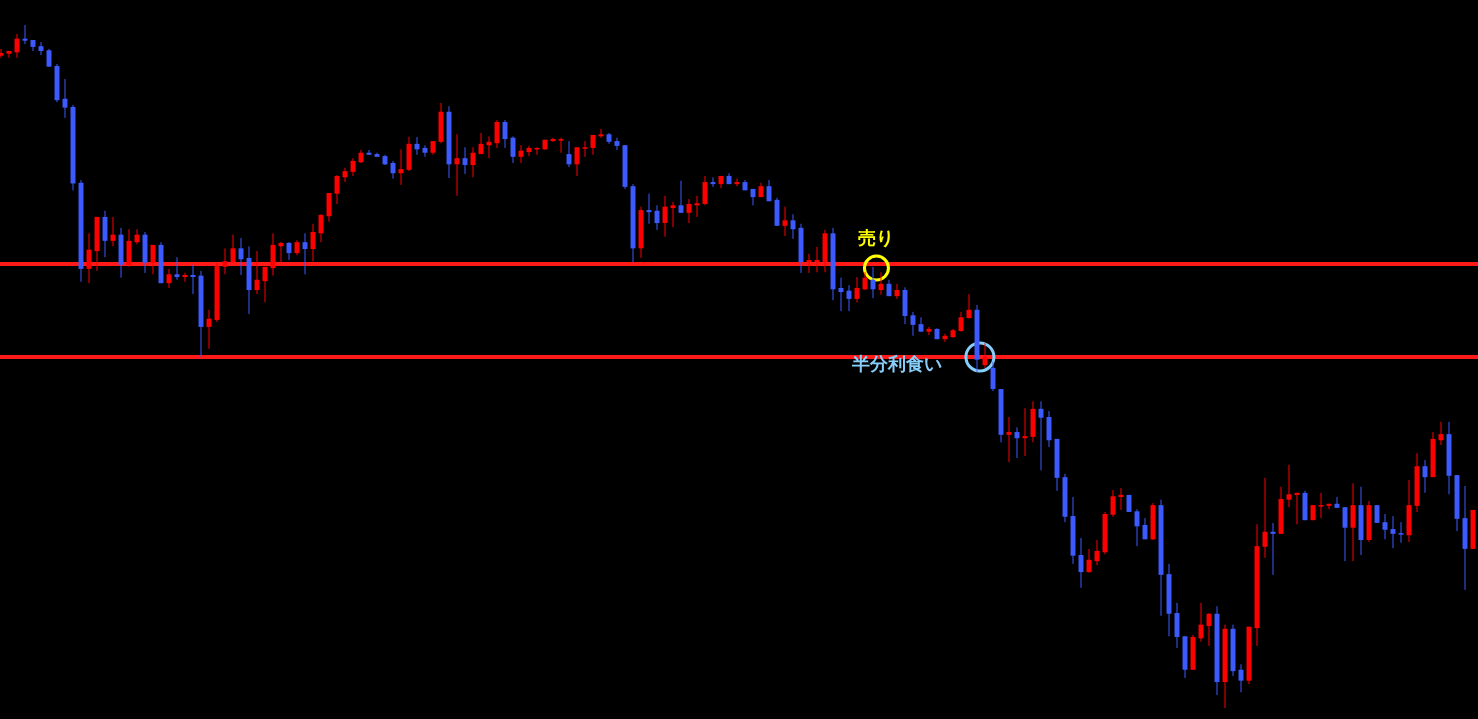 The width and height of the screenshot is (1478, 719). I want to click on ref-line-label: 売り, so click(876, 237).